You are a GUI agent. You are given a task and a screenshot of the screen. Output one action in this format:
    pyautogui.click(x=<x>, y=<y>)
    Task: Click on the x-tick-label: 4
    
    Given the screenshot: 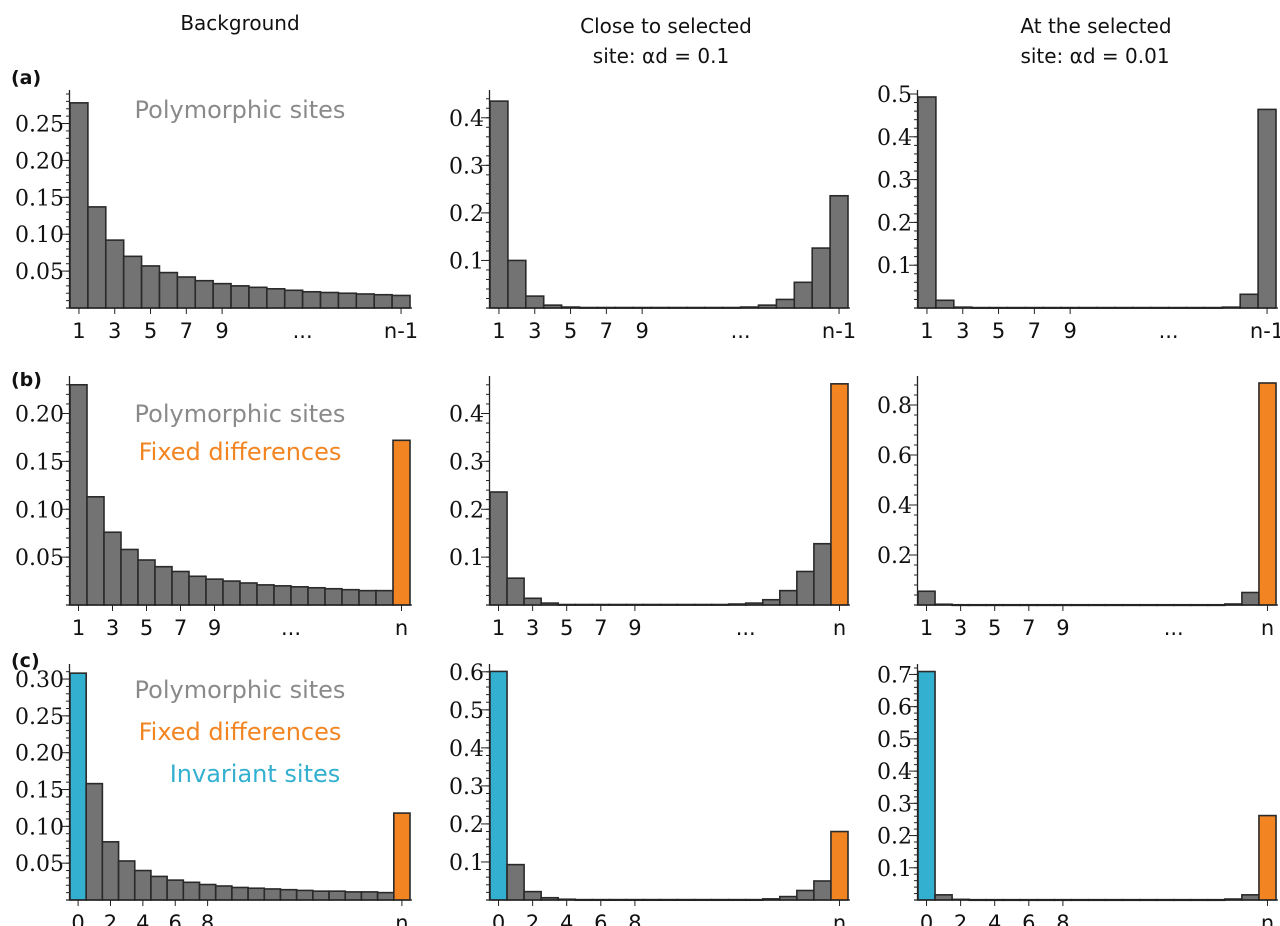 What is the action you would take?
    pyautogui.click(x=142, y=918)
    